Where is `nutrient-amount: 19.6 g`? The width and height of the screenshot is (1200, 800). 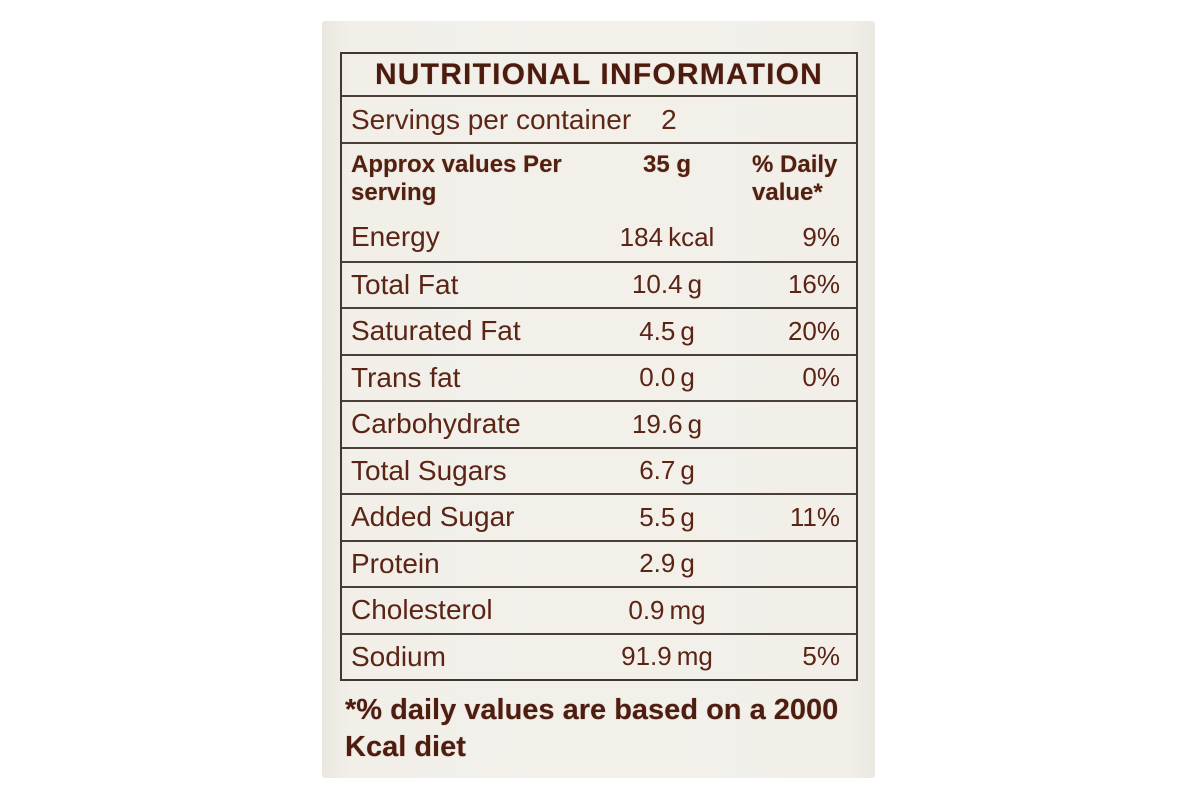 nutrient-amount: 19.6 g is located at coordinates (667, 424).